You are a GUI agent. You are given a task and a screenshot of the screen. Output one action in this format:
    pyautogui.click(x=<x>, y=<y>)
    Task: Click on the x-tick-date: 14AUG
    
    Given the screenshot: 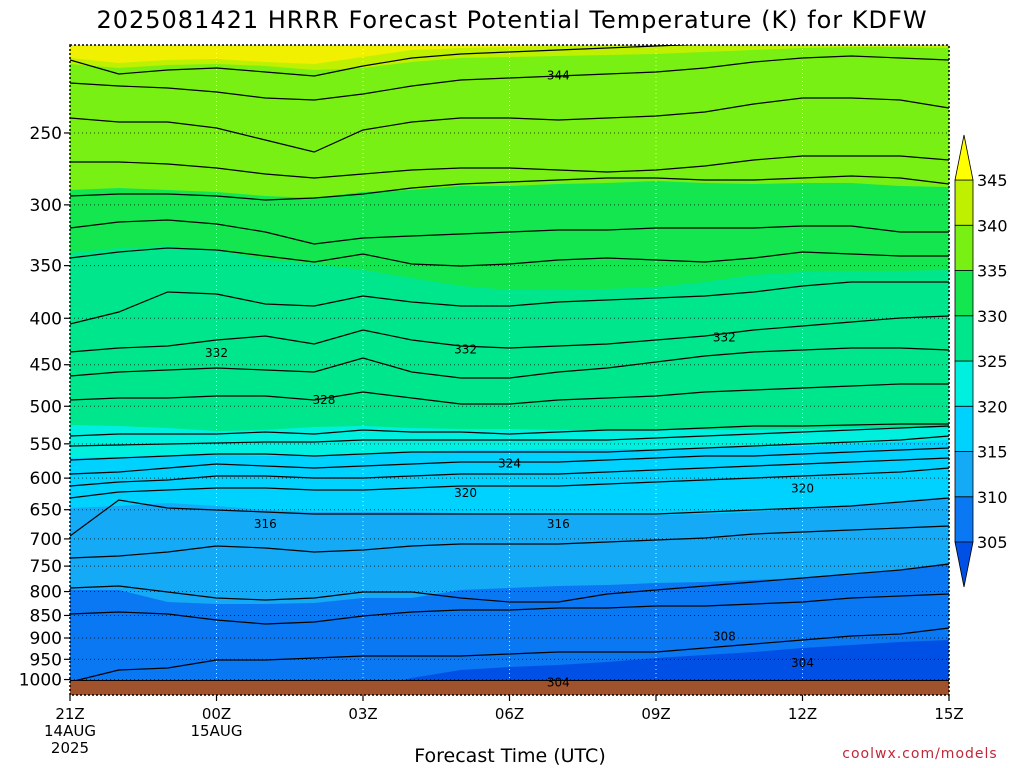 What is the action you would take?
    pyautogui.click(x=70, y=731)
    